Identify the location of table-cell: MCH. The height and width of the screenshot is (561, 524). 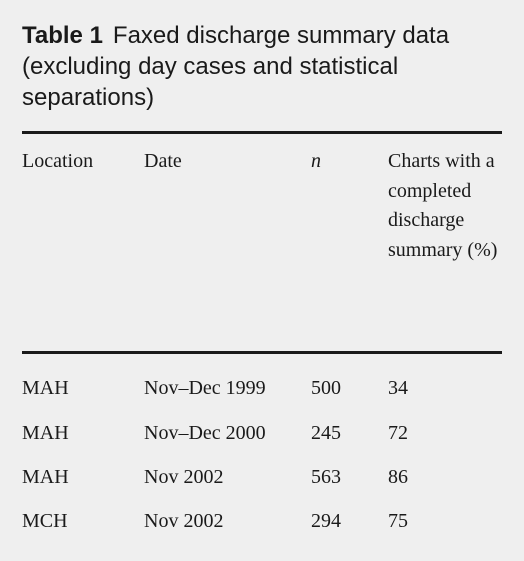
(45, 521).